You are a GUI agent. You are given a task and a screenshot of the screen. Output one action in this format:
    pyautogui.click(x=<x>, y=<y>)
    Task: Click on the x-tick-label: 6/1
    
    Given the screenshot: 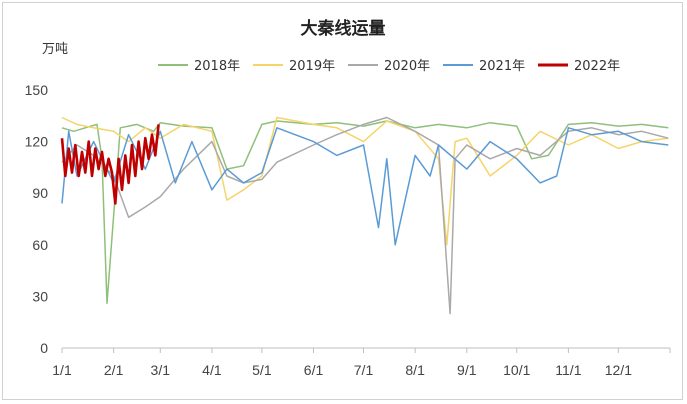 What is the action you would take?
    pyautogui.click(x=314, y=370)
    